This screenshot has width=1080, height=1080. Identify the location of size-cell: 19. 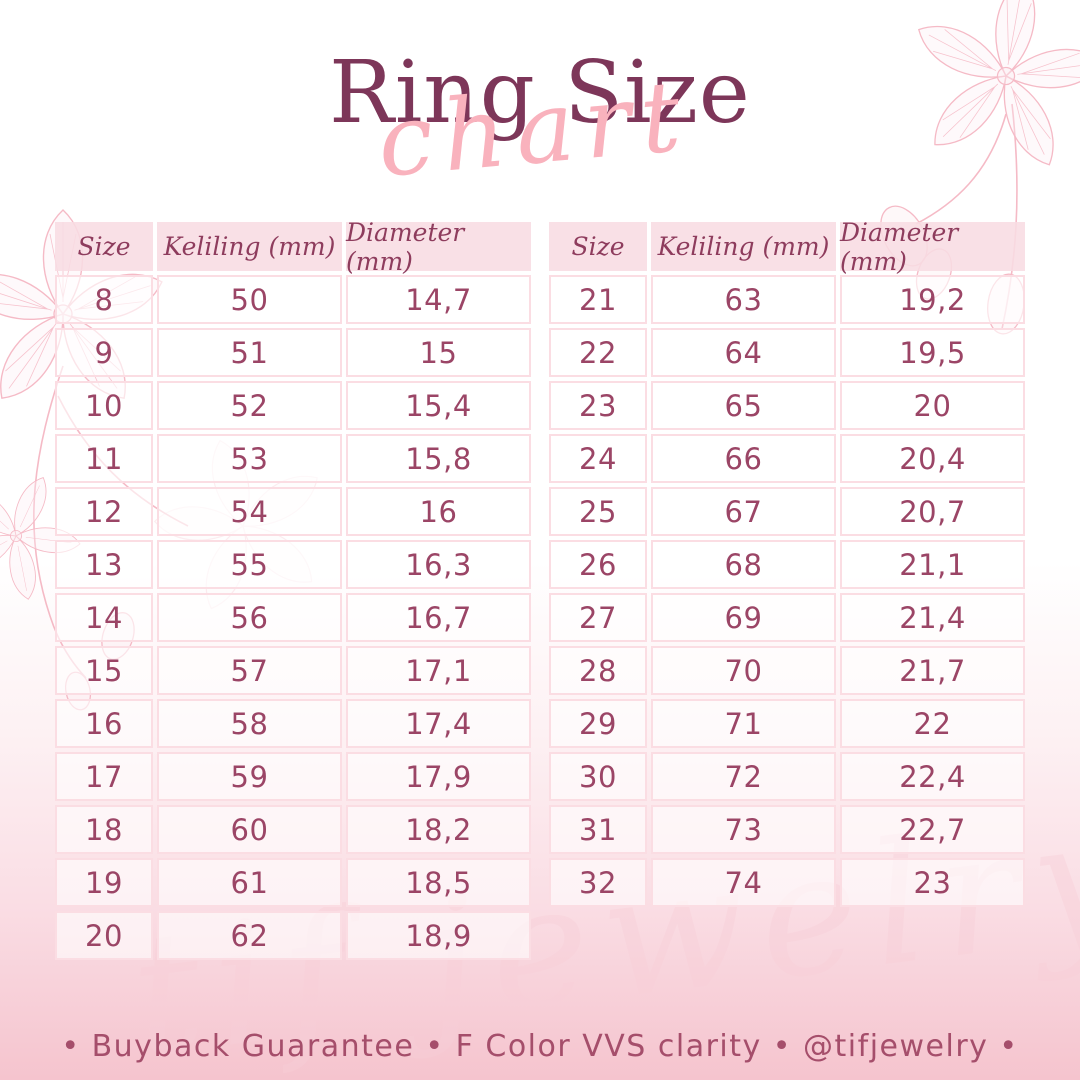
(104, 882).